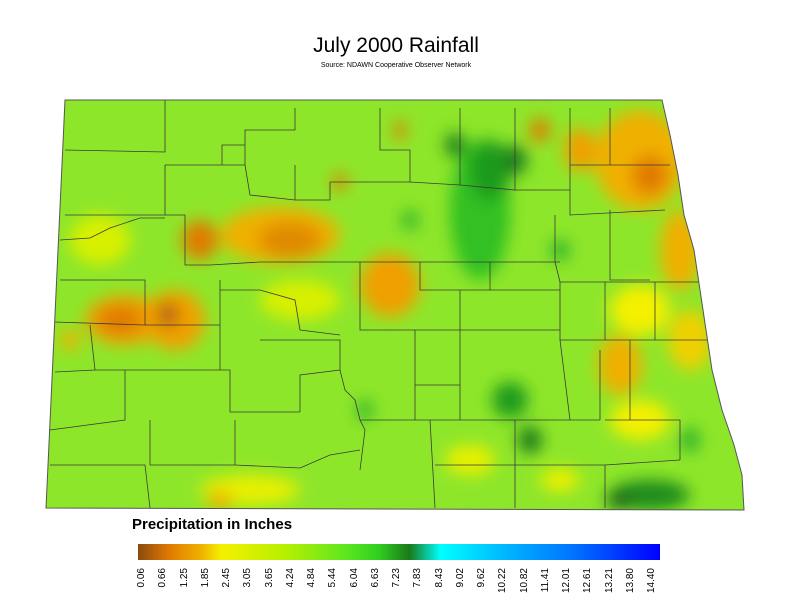 This screenshot has height=612, width=792. I want to click on legend-tick-label: 11.41, so click(545, 580).